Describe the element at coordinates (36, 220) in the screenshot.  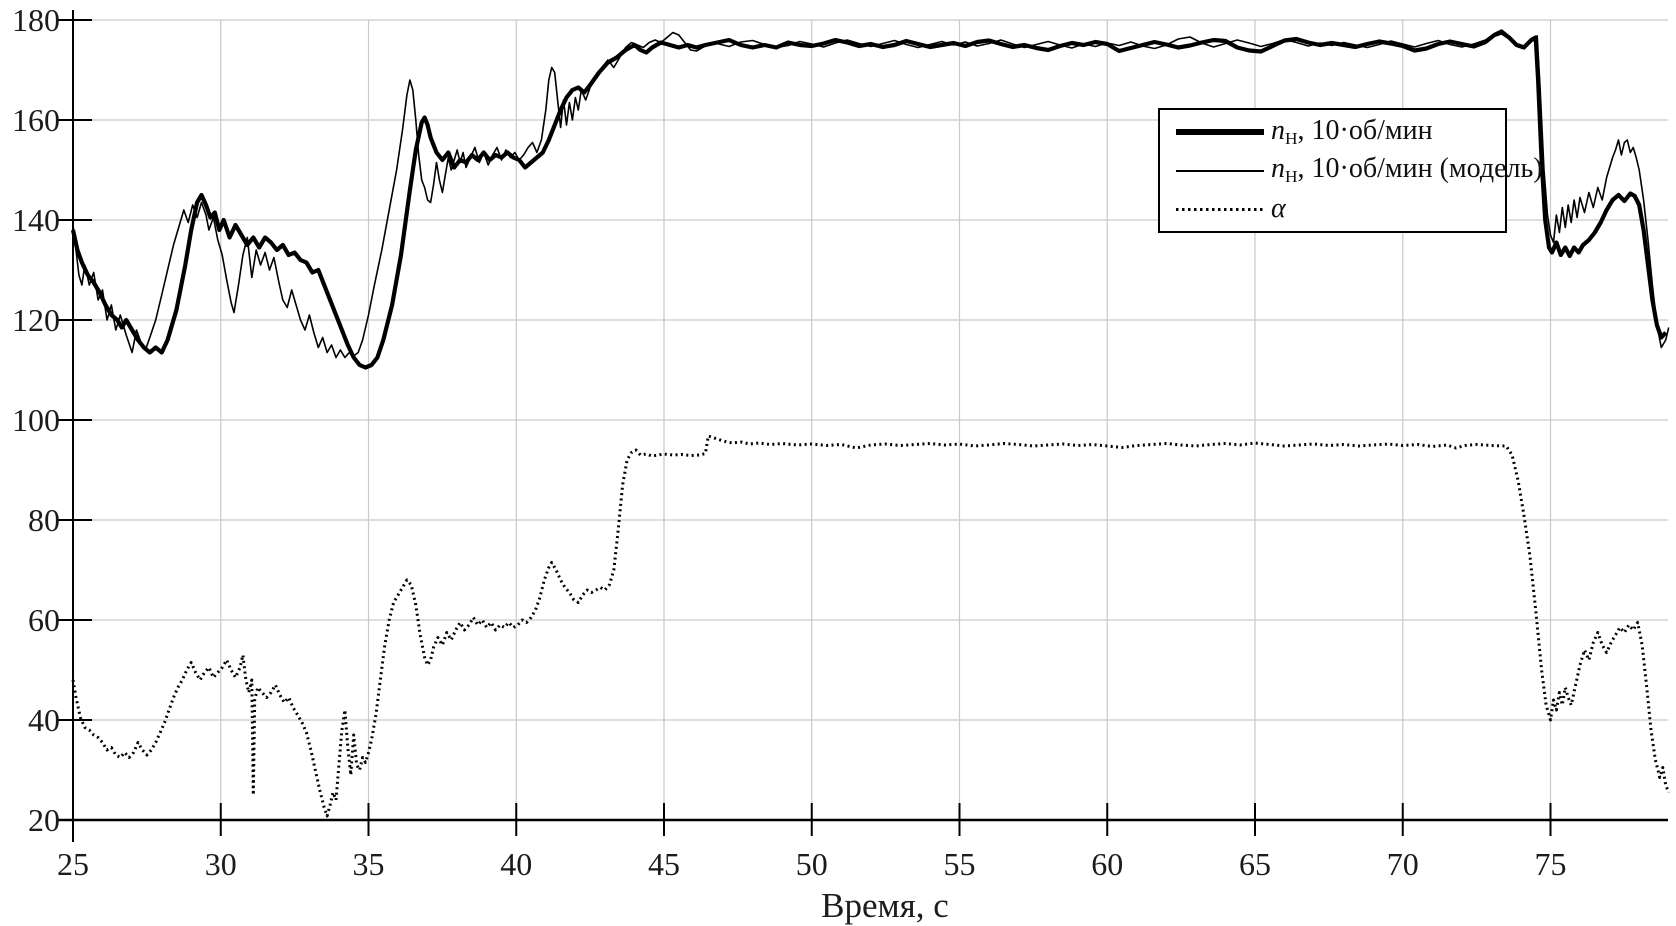
I see `y-tick-label: 140` at that location.